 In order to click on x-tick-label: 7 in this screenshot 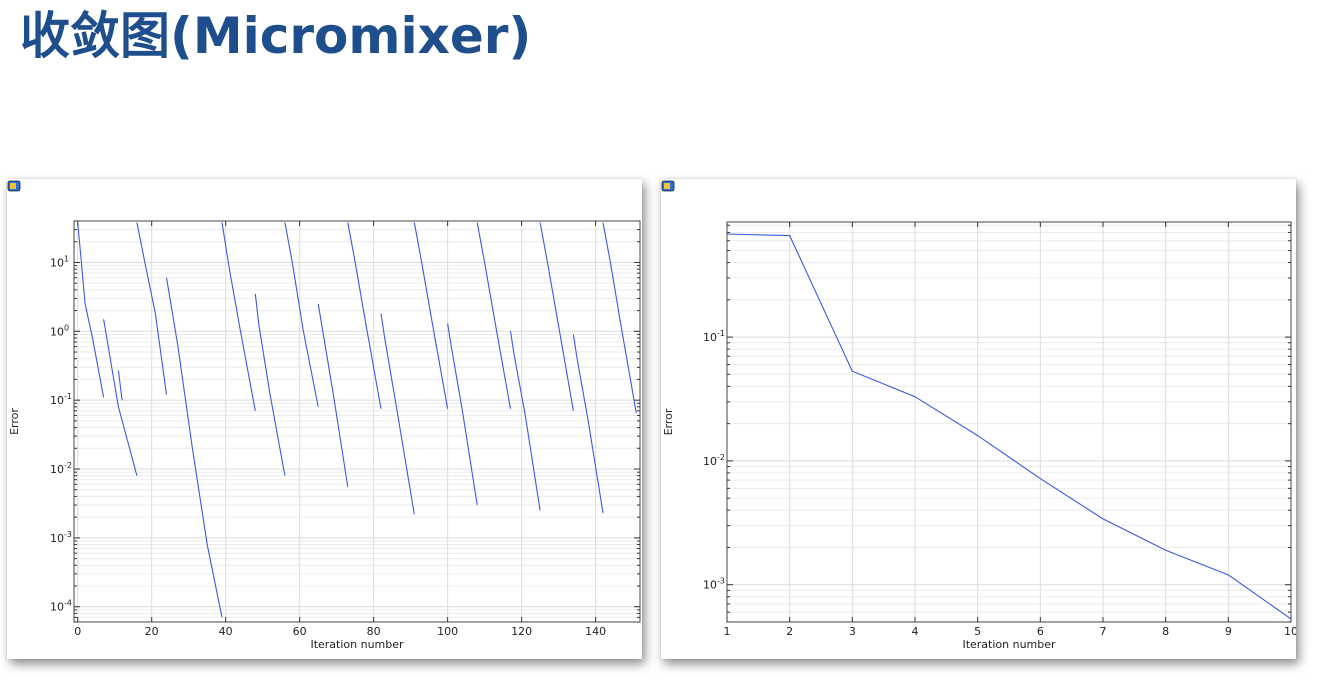, I will do `click(1103, 631)`.